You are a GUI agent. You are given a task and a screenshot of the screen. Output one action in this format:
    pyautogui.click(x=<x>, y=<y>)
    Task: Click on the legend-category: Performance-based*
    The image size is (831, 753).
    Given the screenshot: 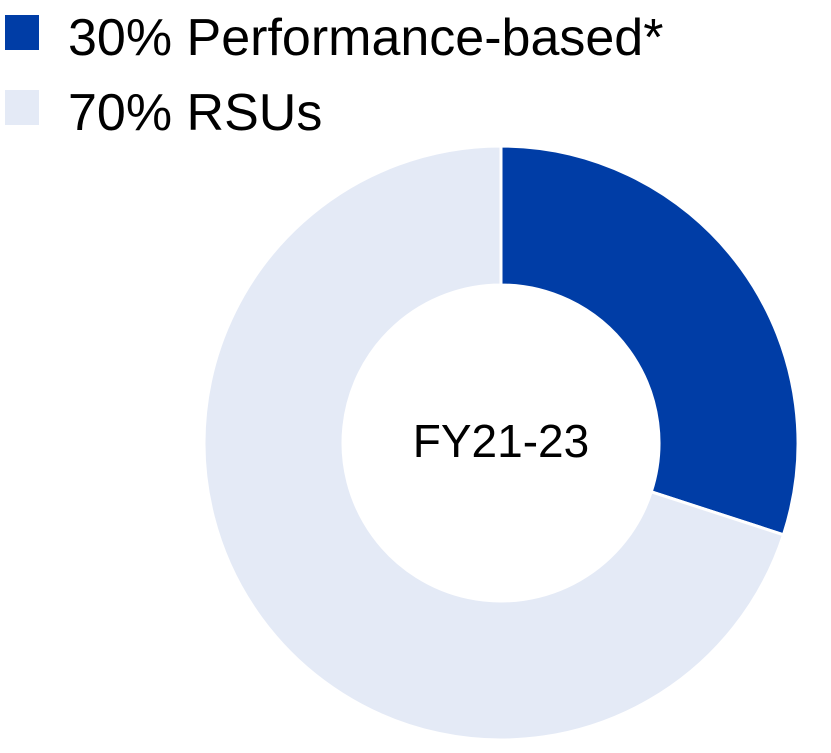 What is the action you would take?
    pyautogui.click(x=425, y=38)
    